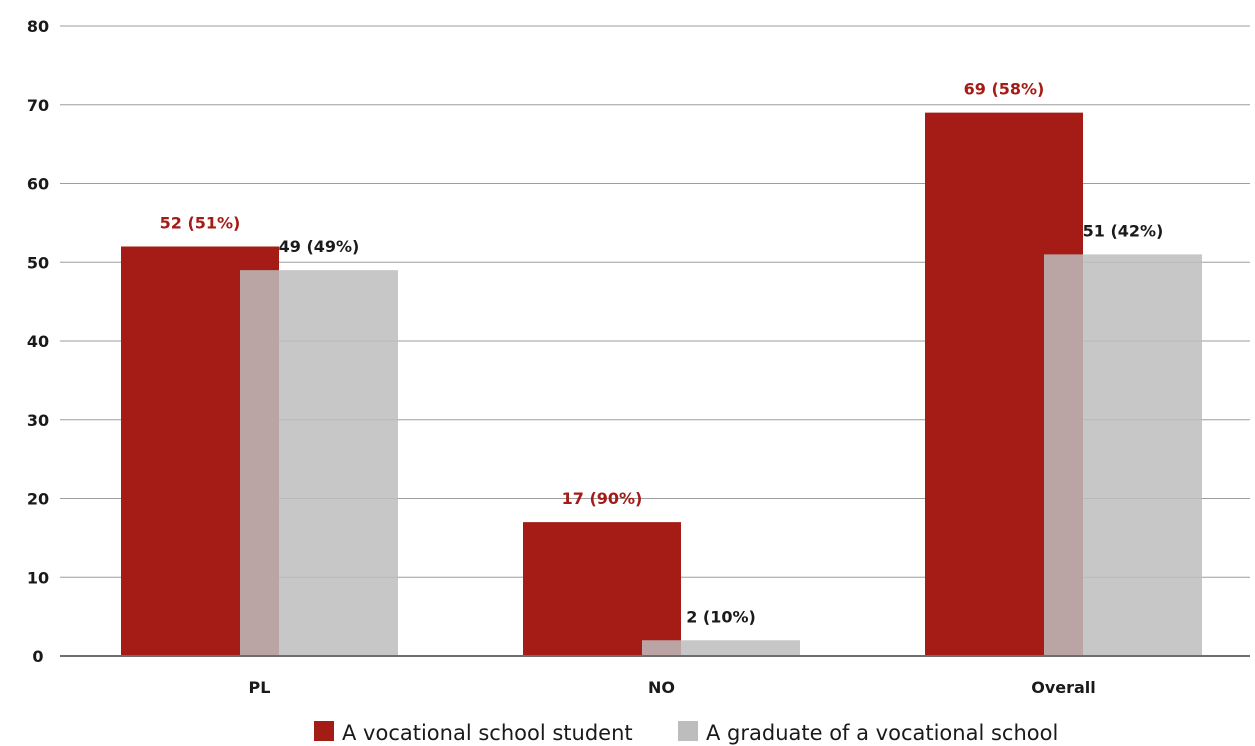  What do you see at coordinates (487, 733) in the screenshot?
I see `legend-label: A vocational school student` at bounding box center [487, 733].